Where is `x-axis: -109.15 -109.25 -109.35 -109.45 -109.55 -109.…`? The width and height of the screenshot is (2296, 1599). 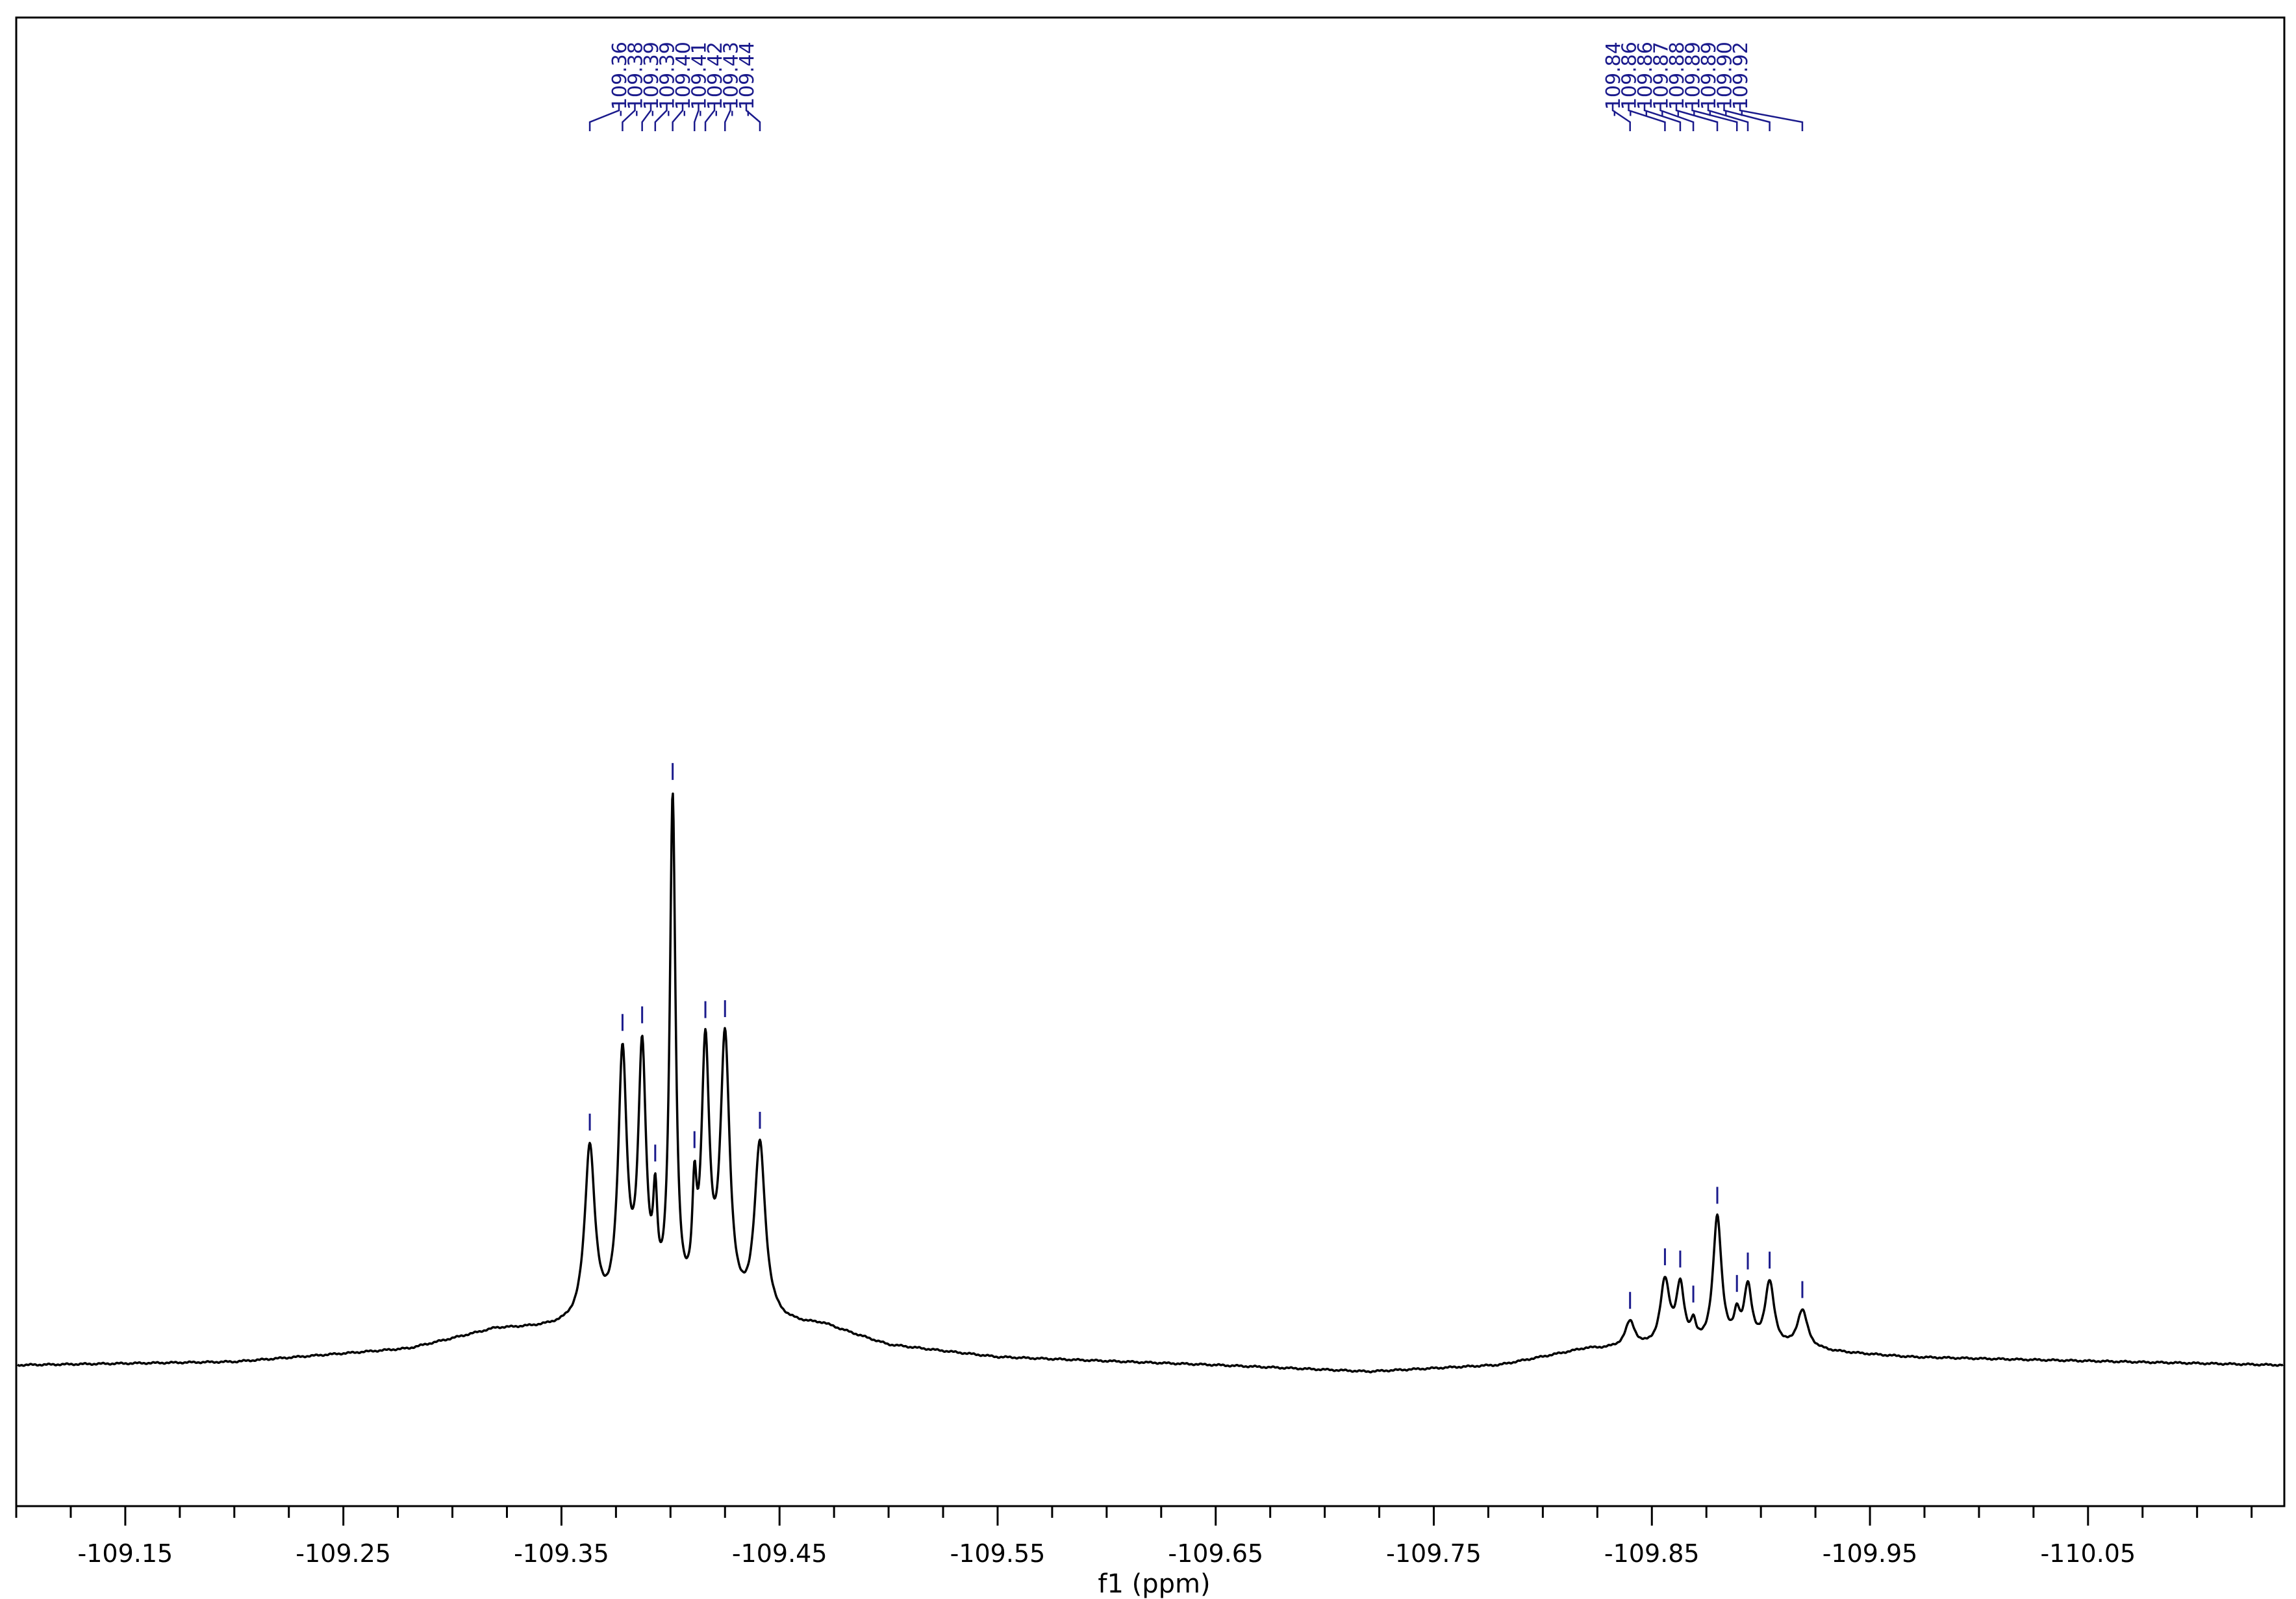 x-axis: -109.15 -109.25 -109.35 -109.45 -109.55 -109.… is located at coordinates (1149, 1536).